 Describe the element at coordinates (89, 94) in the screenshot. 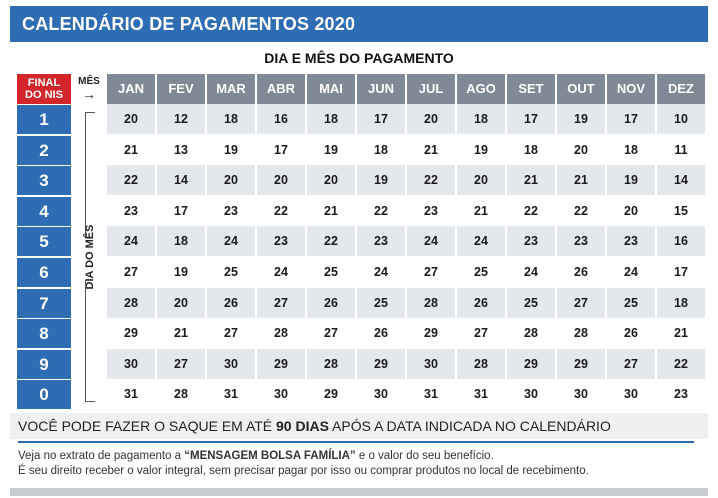

I see `arrow-right-icon: →` at that location.